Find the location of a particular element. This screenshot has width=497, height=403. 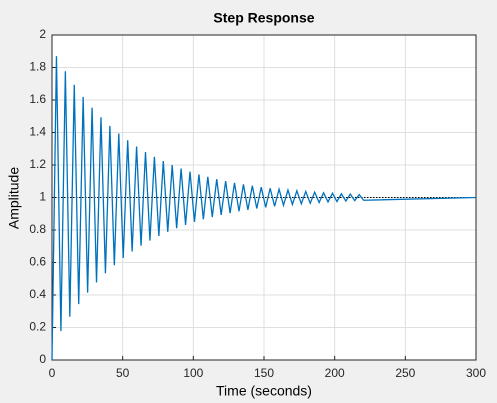

y-axis-label: Amplitude is located at coordinates (14, 198).